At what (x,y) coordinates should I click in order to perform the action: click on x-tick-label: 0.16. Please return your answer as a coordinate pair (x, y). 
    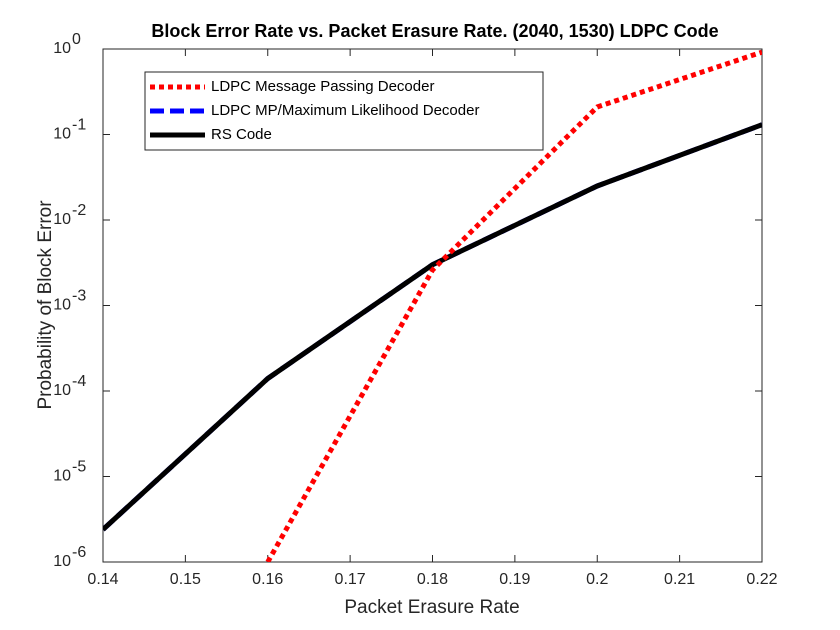
    Looking at the image, I should click on (267, 579).